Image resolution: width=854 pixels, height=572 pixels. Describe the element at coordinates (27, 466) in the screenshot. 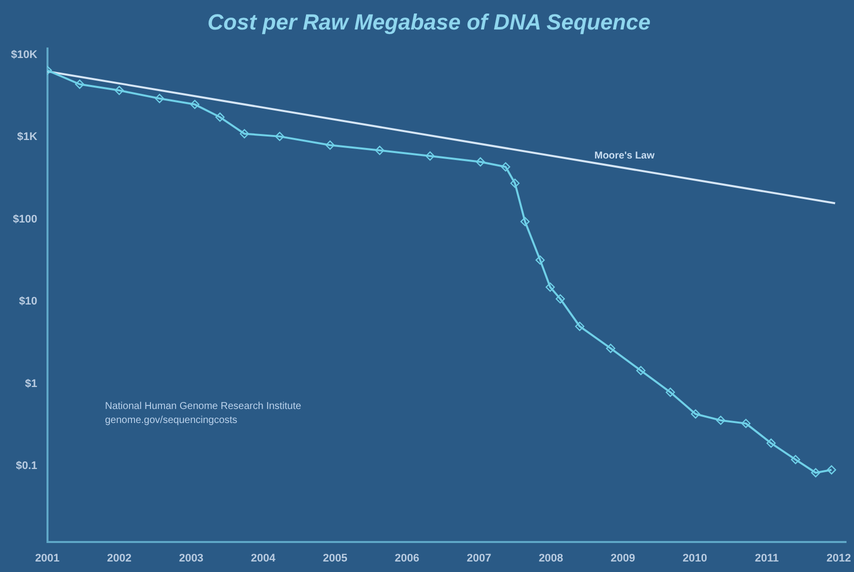

I see `y-tick-label: $0.1` at that location.